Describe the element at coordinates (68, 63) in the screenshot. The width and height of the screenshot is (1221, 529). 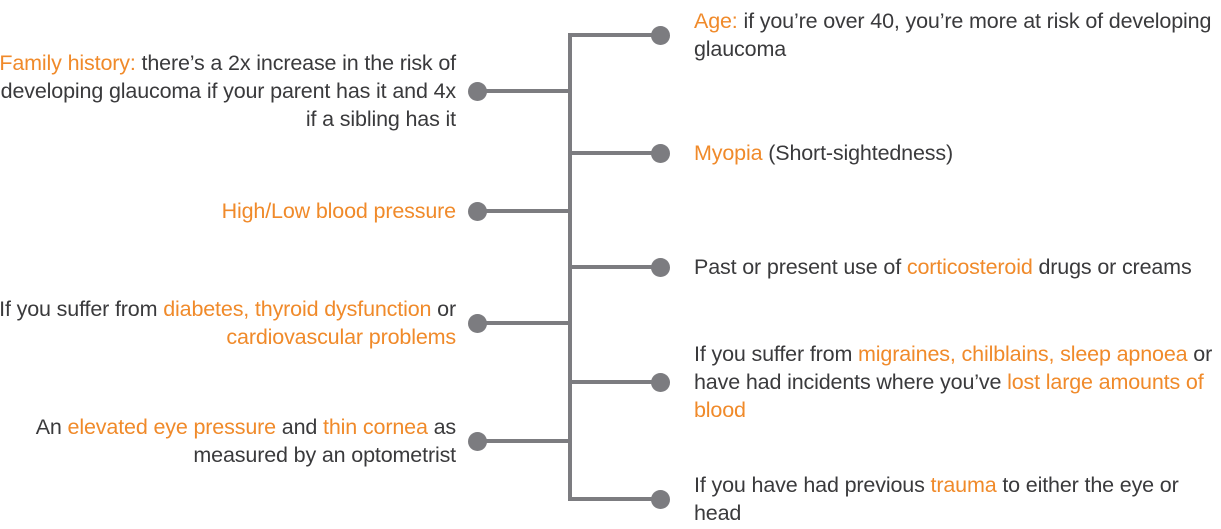
I see `risk-label-family-history-segment-0-highlight: Family history:` at that location.